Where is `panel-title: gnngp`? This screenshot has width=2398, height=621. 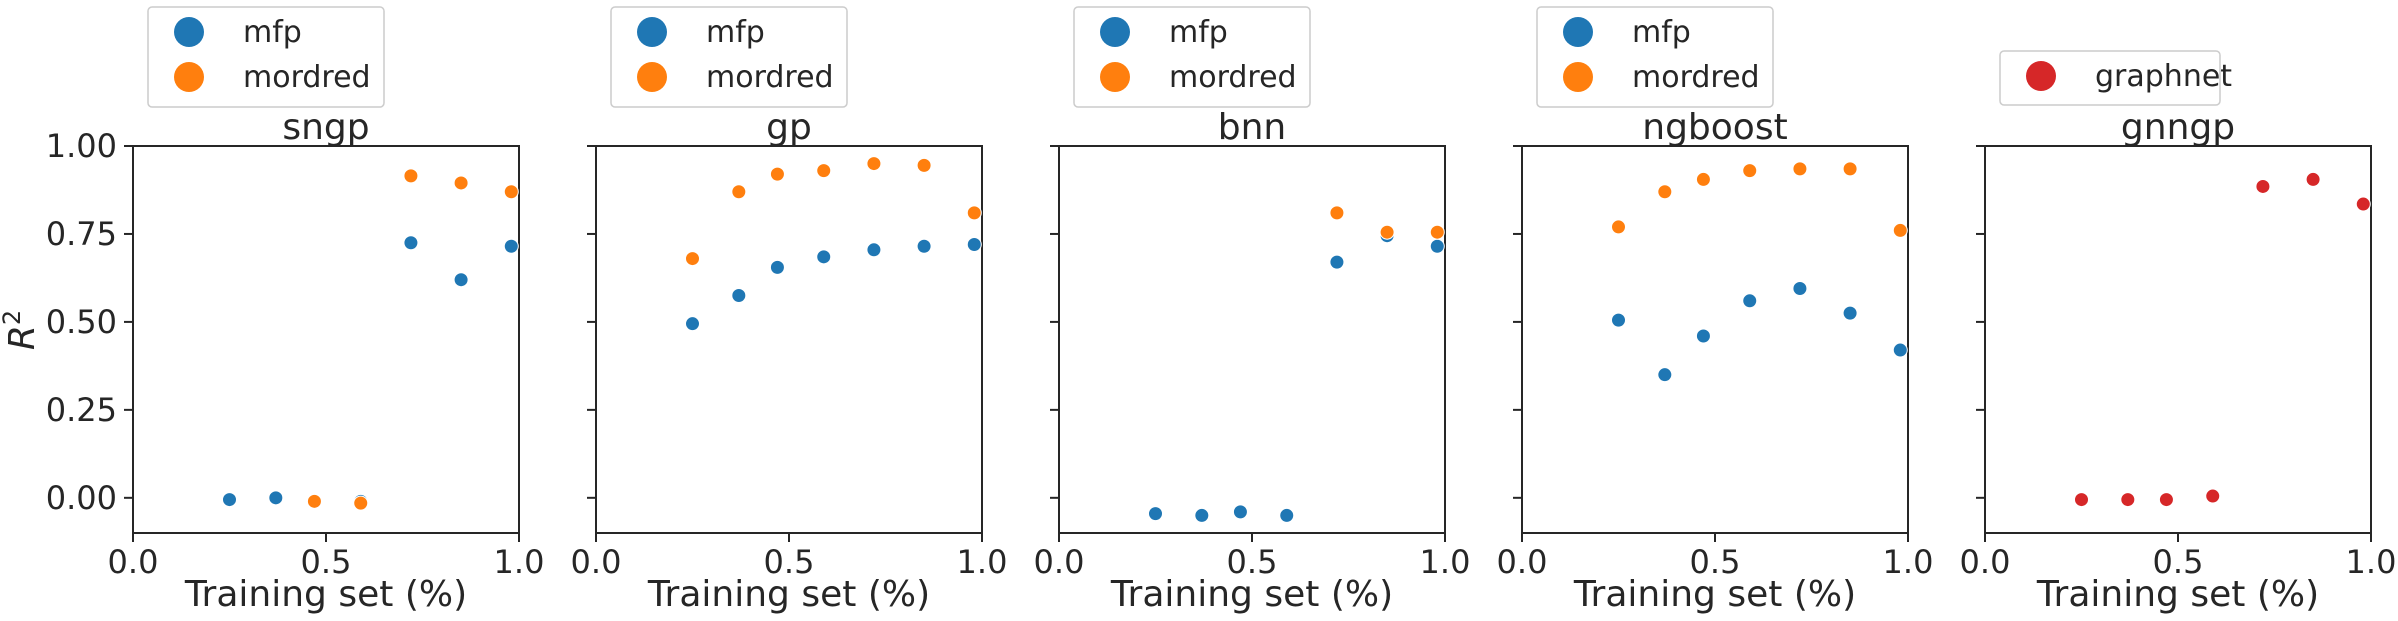 panel-title: gnngp is located at coordinates (2178, 127).